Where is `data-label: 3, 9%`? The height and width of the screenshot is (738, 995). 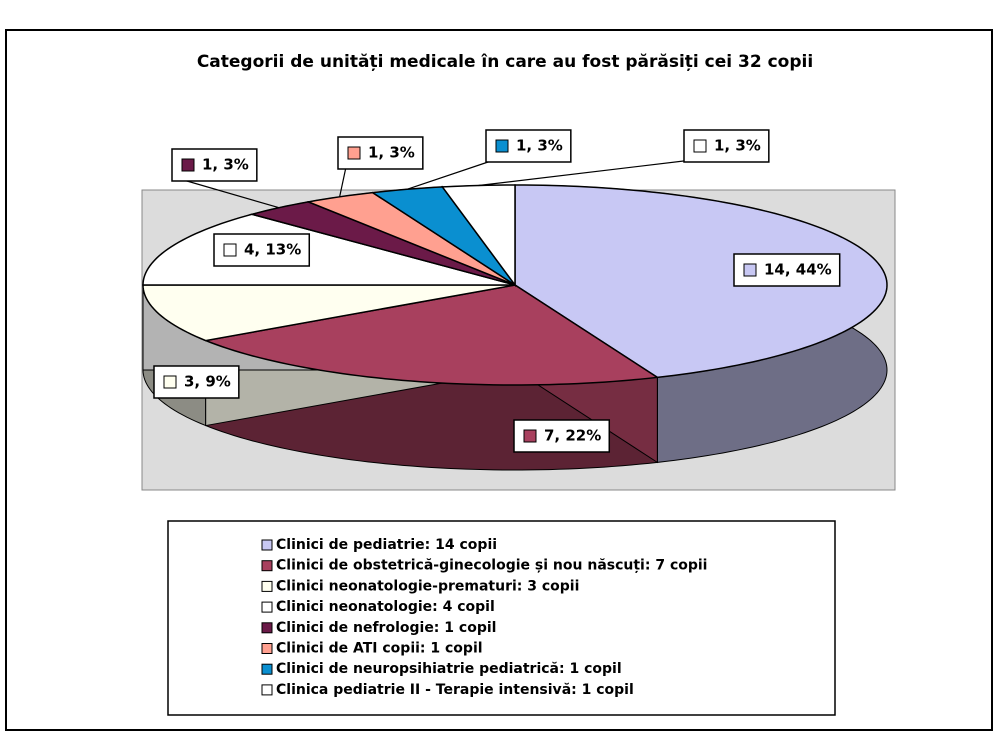
data-label: 3, 9% is located at coordinates (196, 382).